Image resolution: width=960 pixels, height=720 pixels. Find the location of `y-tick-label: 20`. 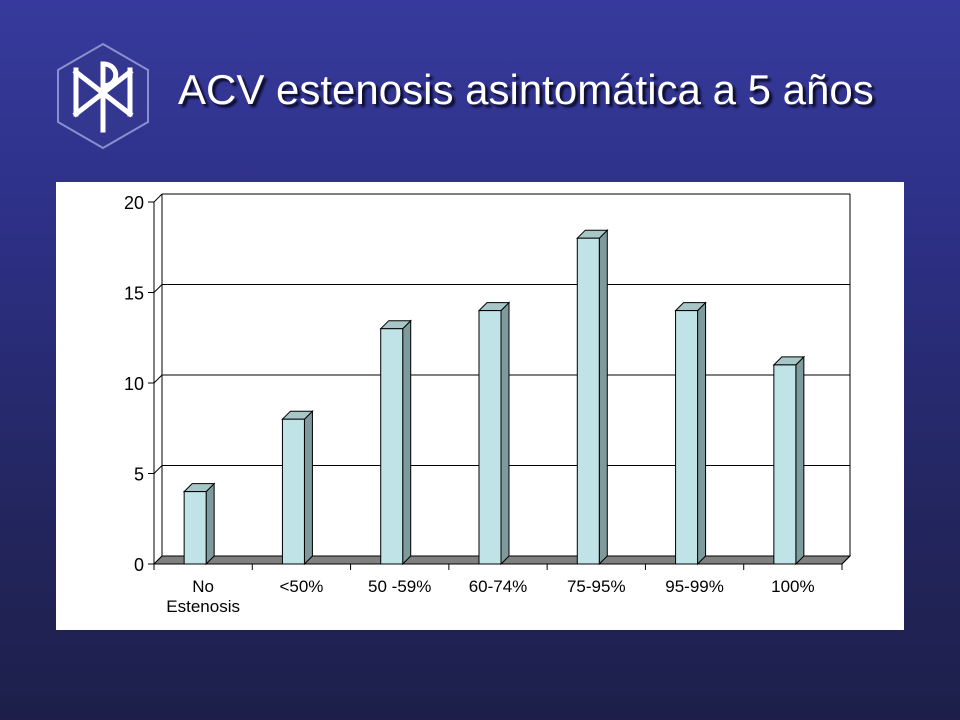

y-tick-label: 20 is located at coordinates (134, 203).